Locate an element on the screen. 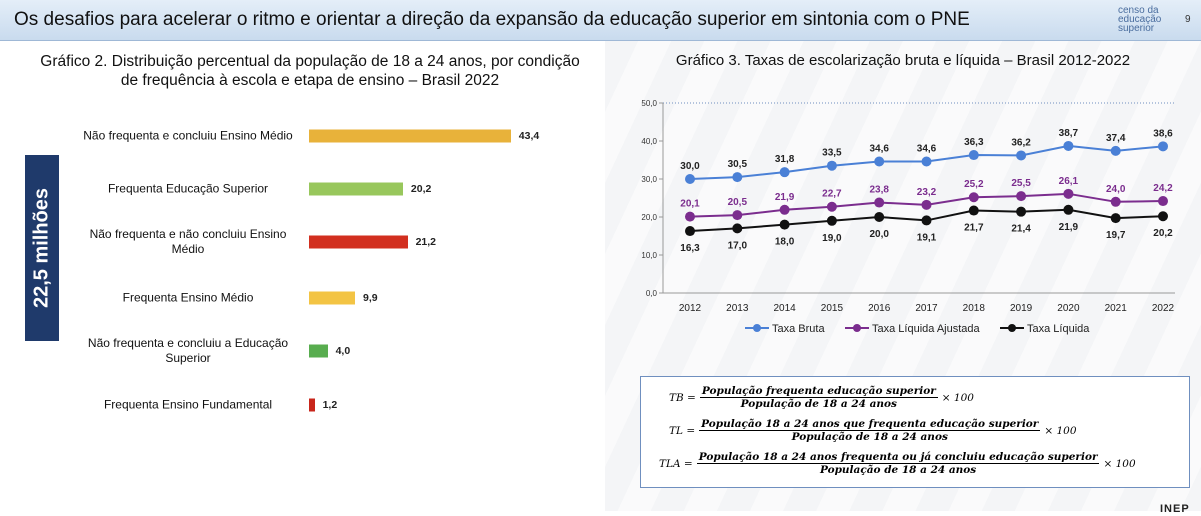 The image size is (1201, 516). legend-label: Taxa Bruta is located at coordinates (798, 329).